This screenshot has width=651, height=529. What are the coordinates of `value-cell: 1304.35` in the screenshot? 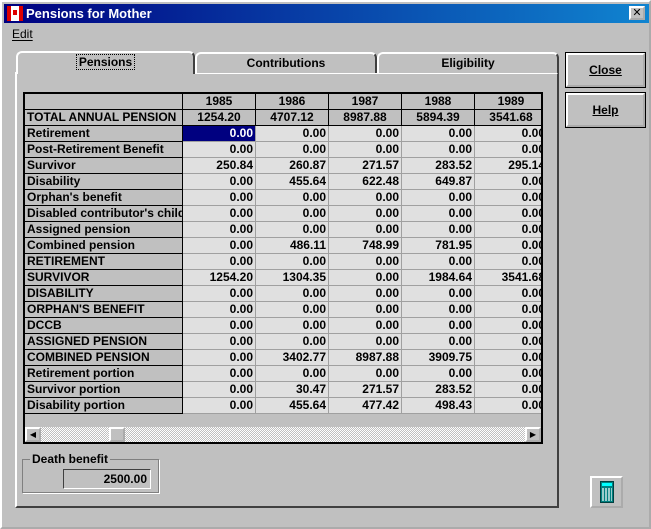 It's located at (292, 278).